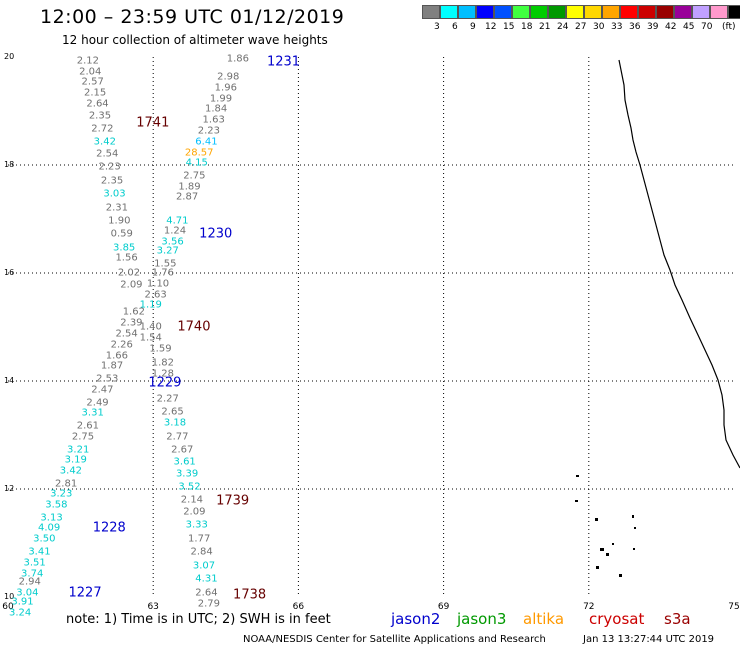  I want to click on x-tick-label: 66, so click(298, 607).